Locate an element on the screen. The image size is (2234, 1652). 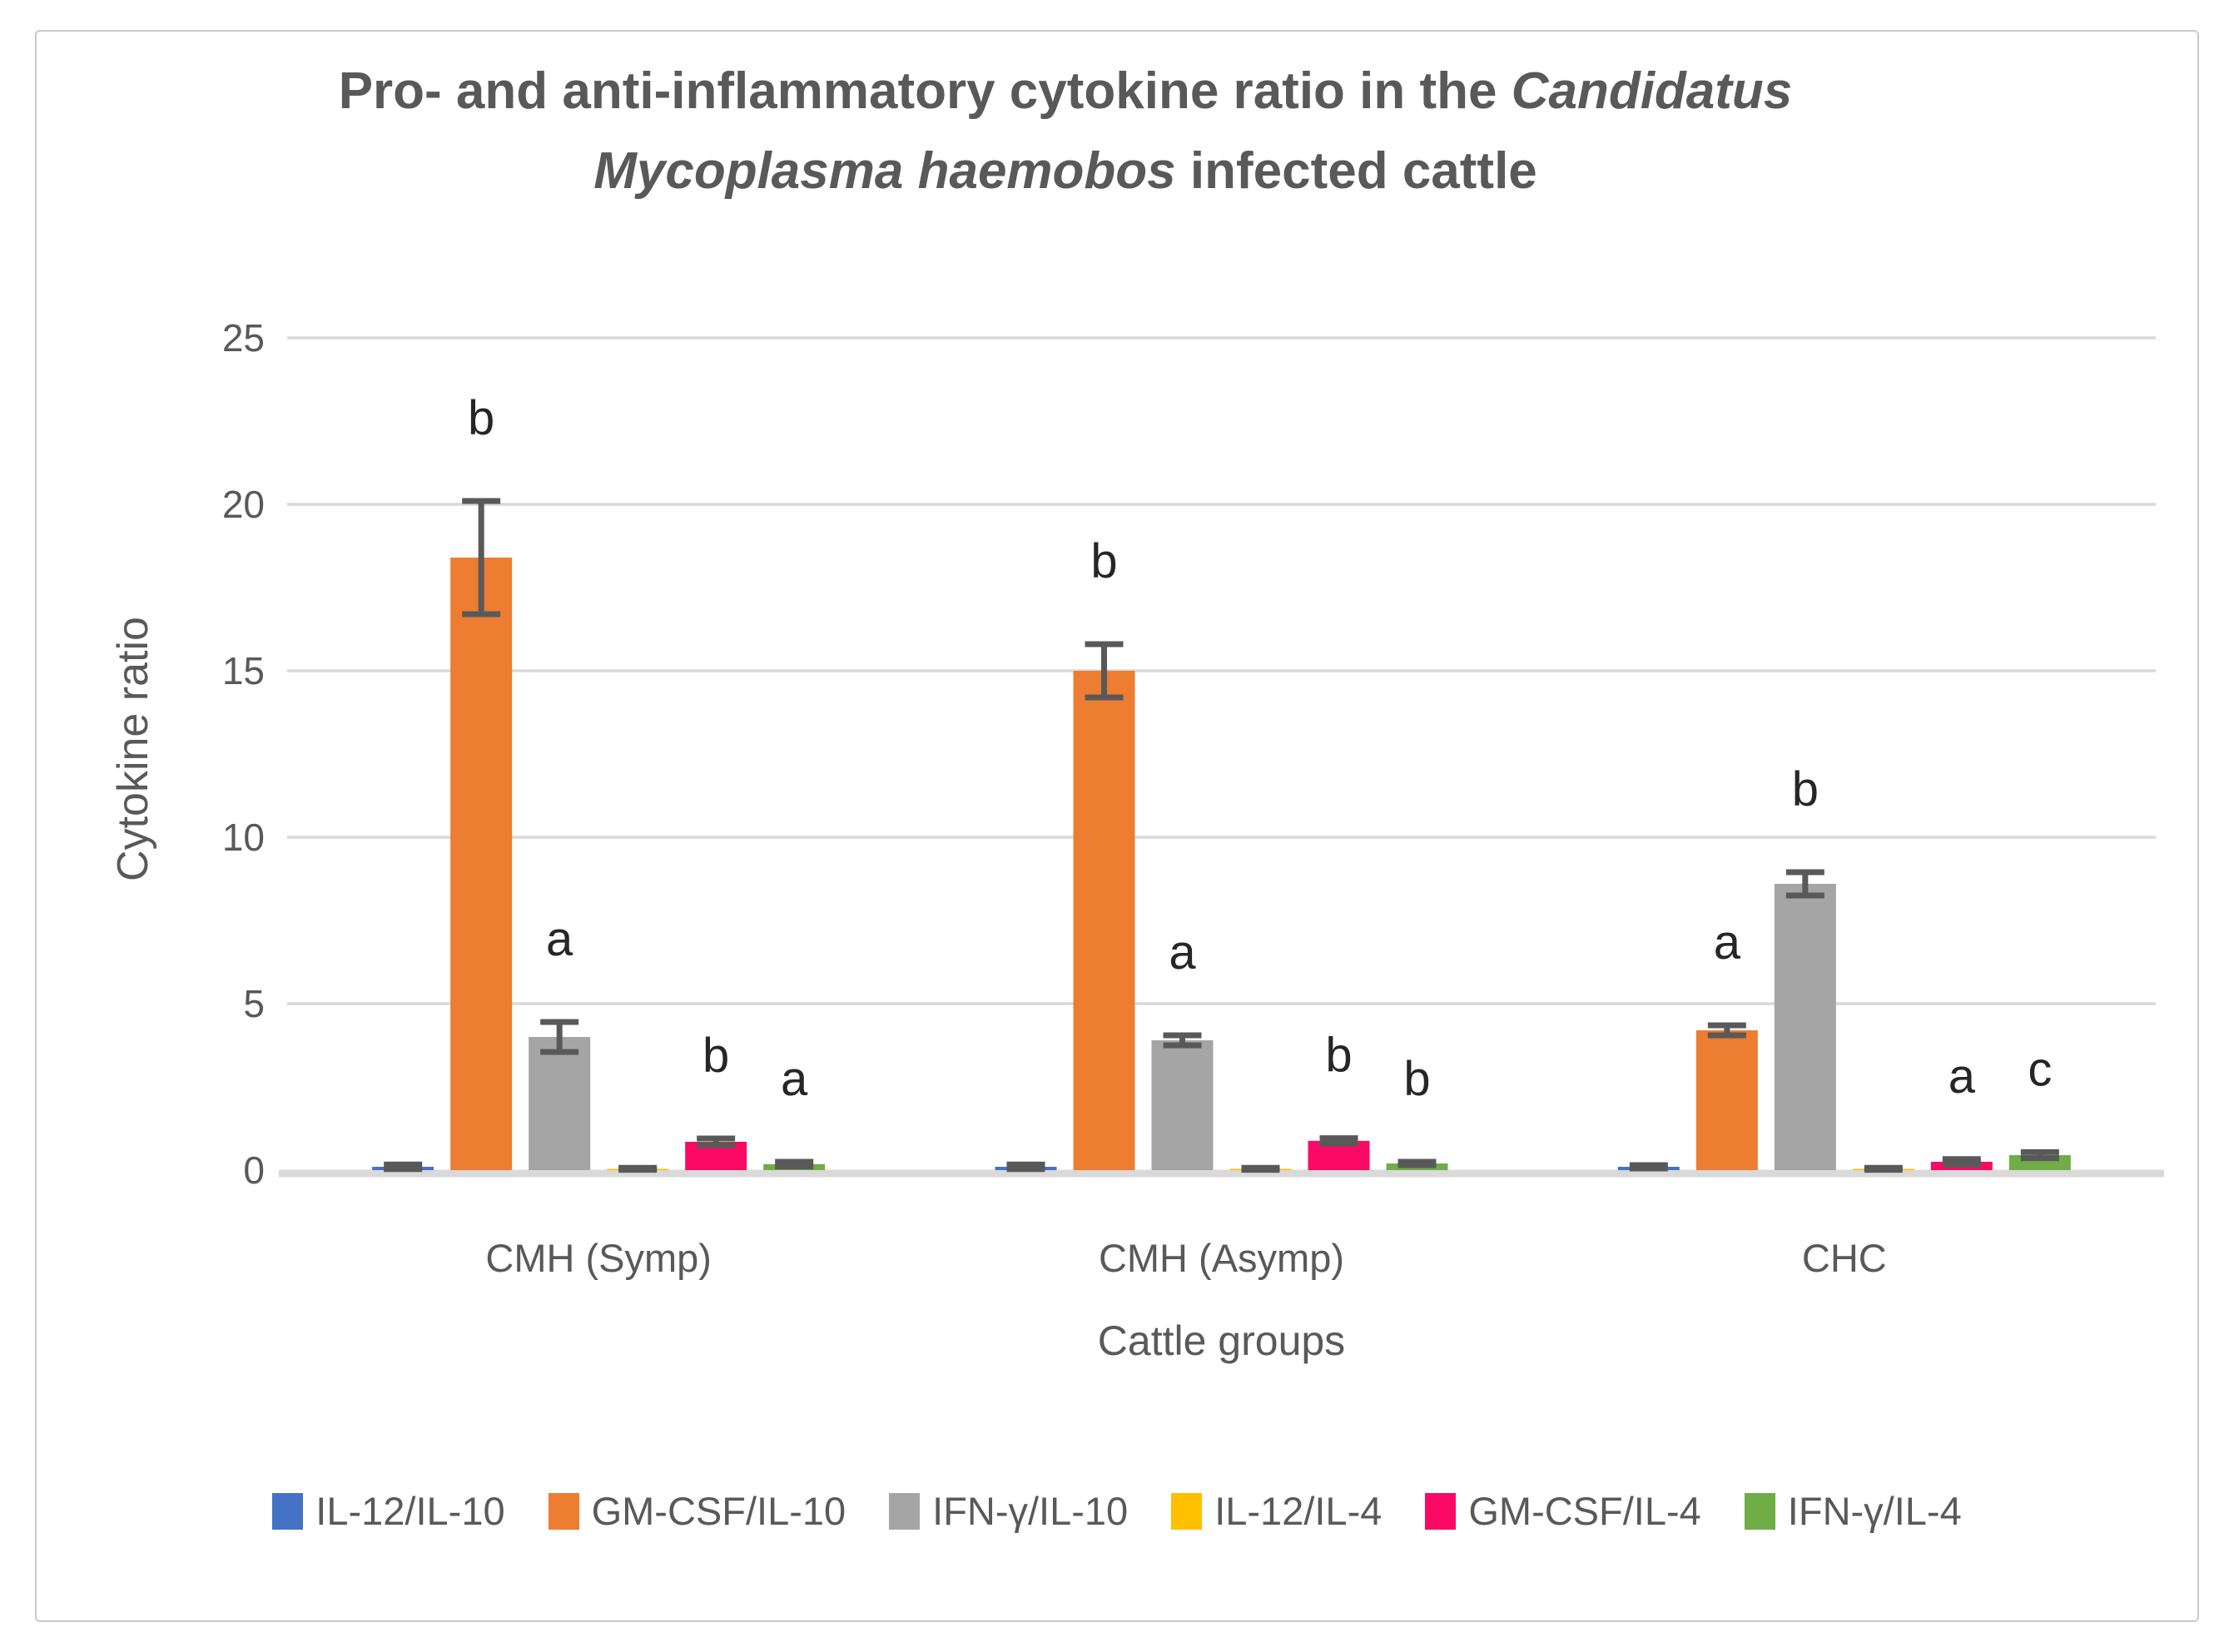
y-tick-label: 10 is located at coordinates (243, 837).